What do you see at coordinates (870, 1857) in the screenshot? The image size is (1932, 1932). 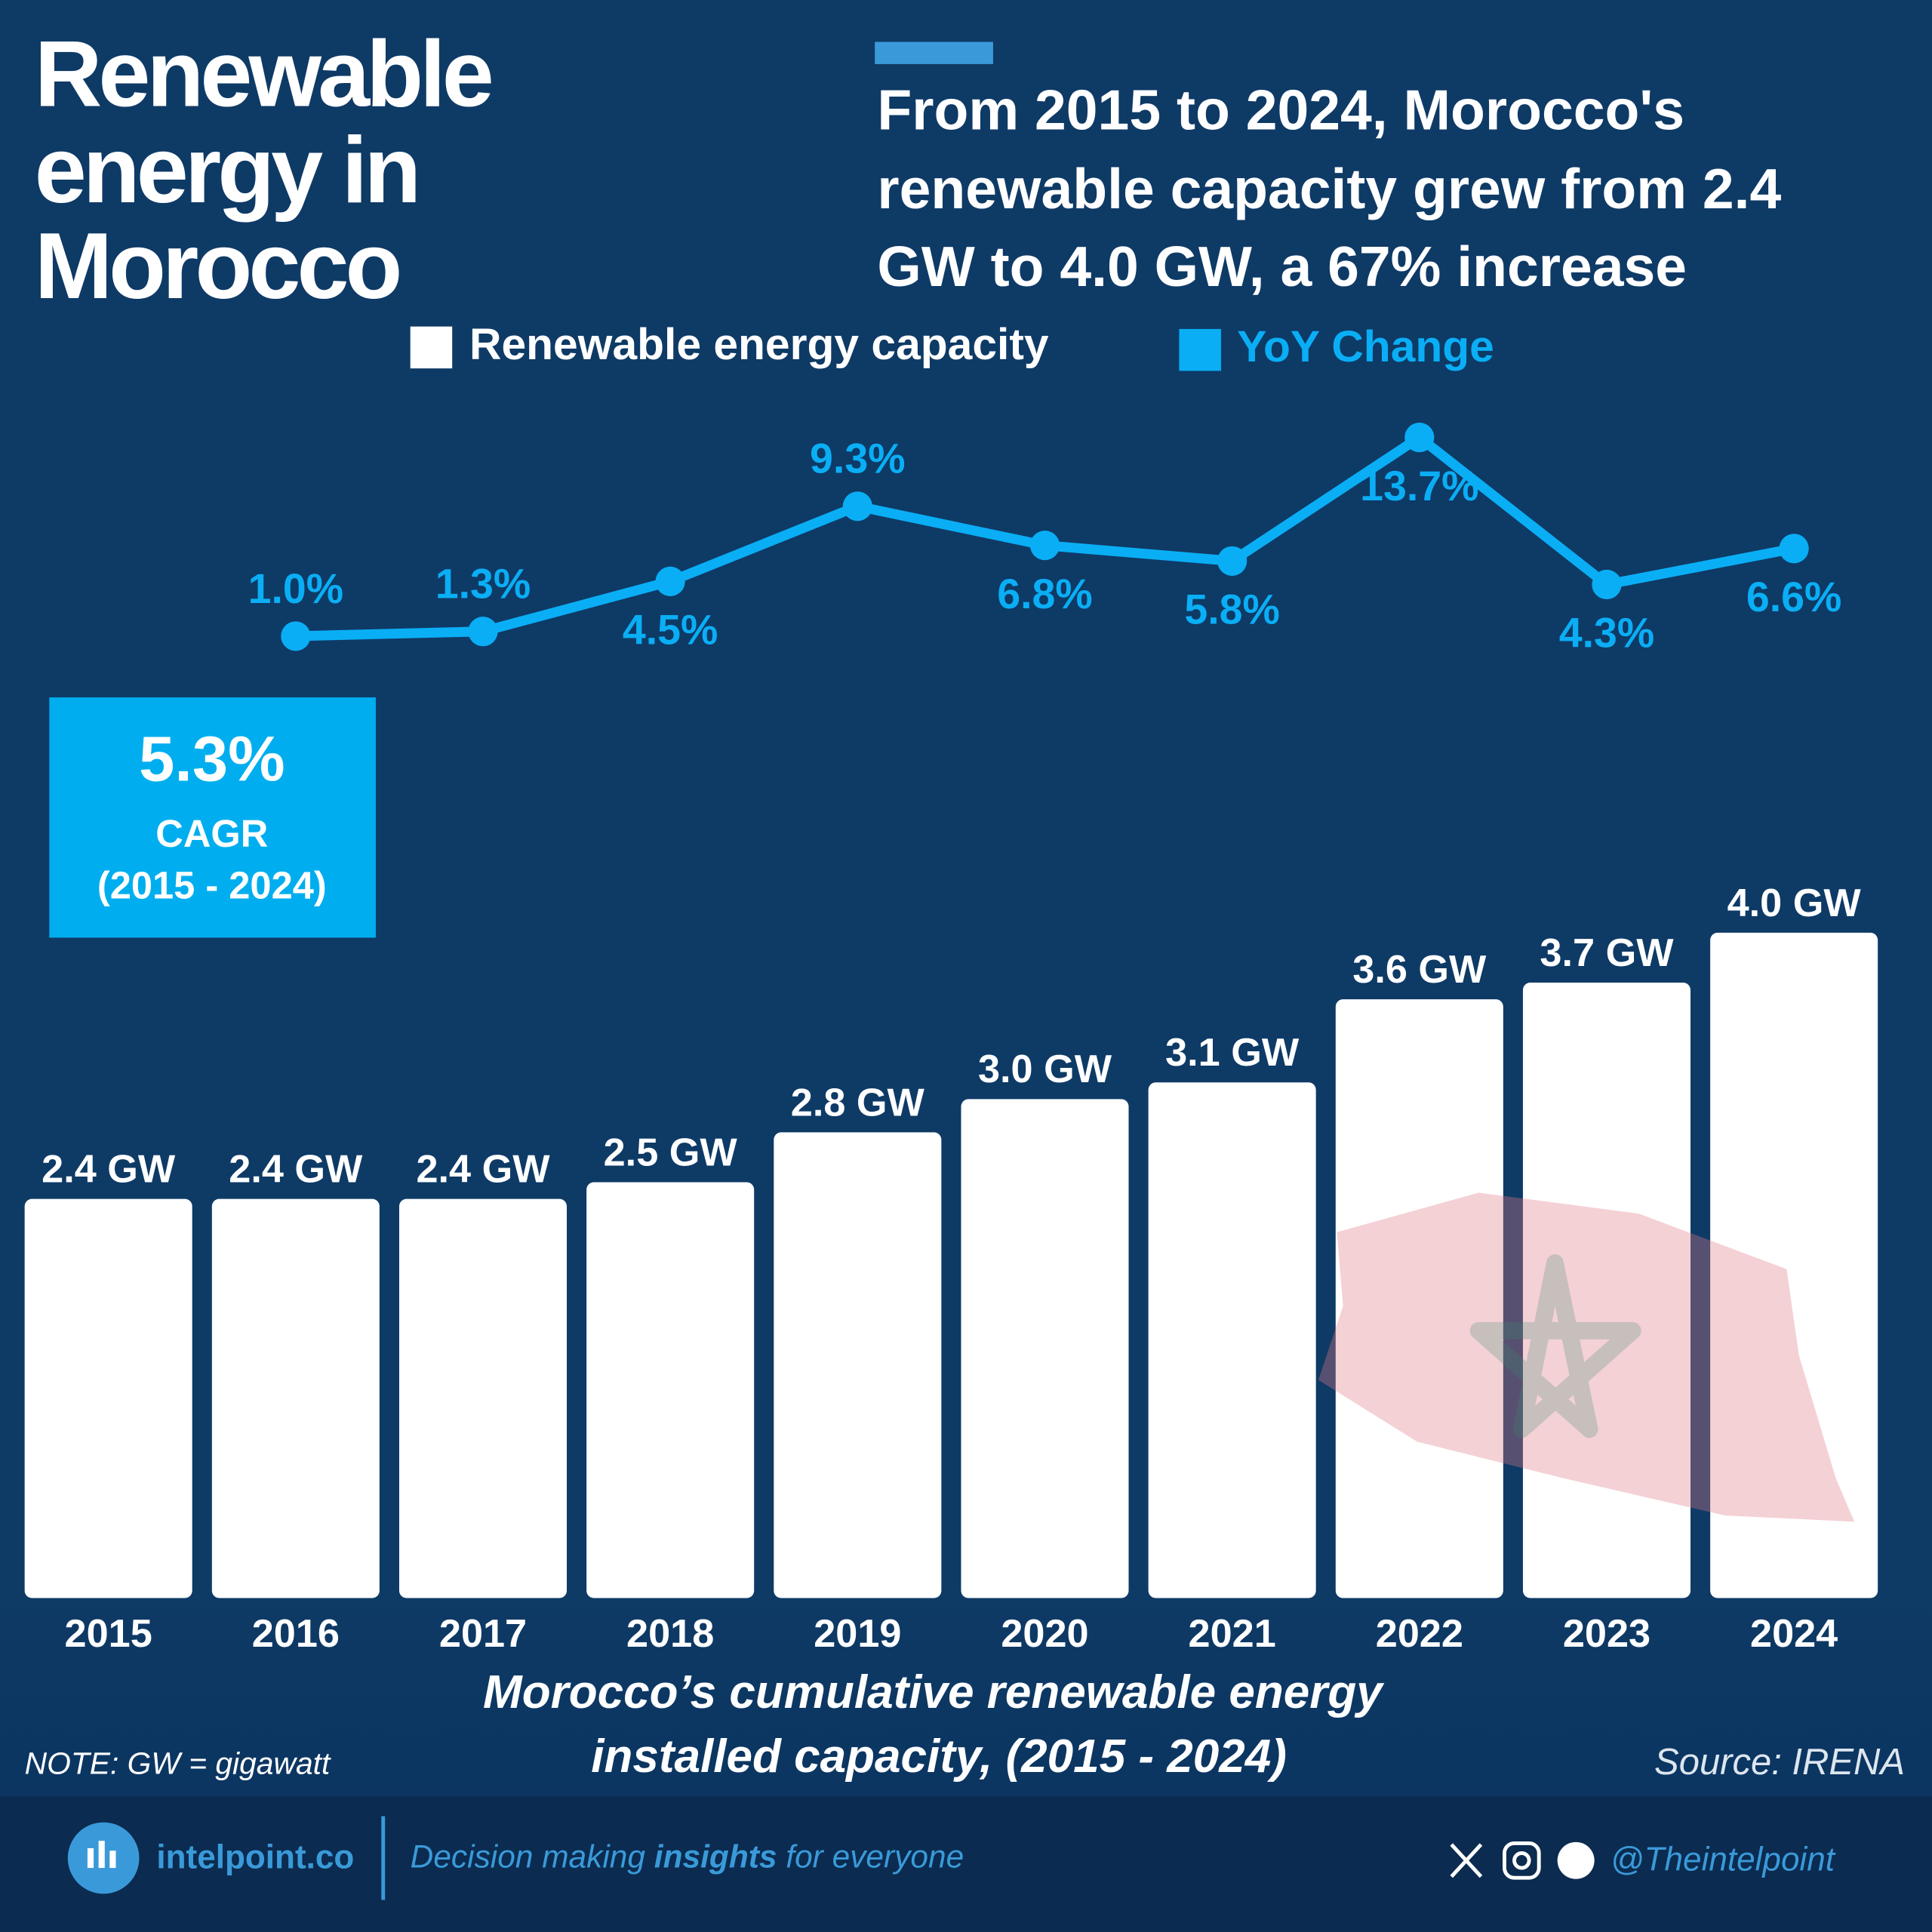 I see `tagline-part: for everyone` at bounding box center [870, 1857].